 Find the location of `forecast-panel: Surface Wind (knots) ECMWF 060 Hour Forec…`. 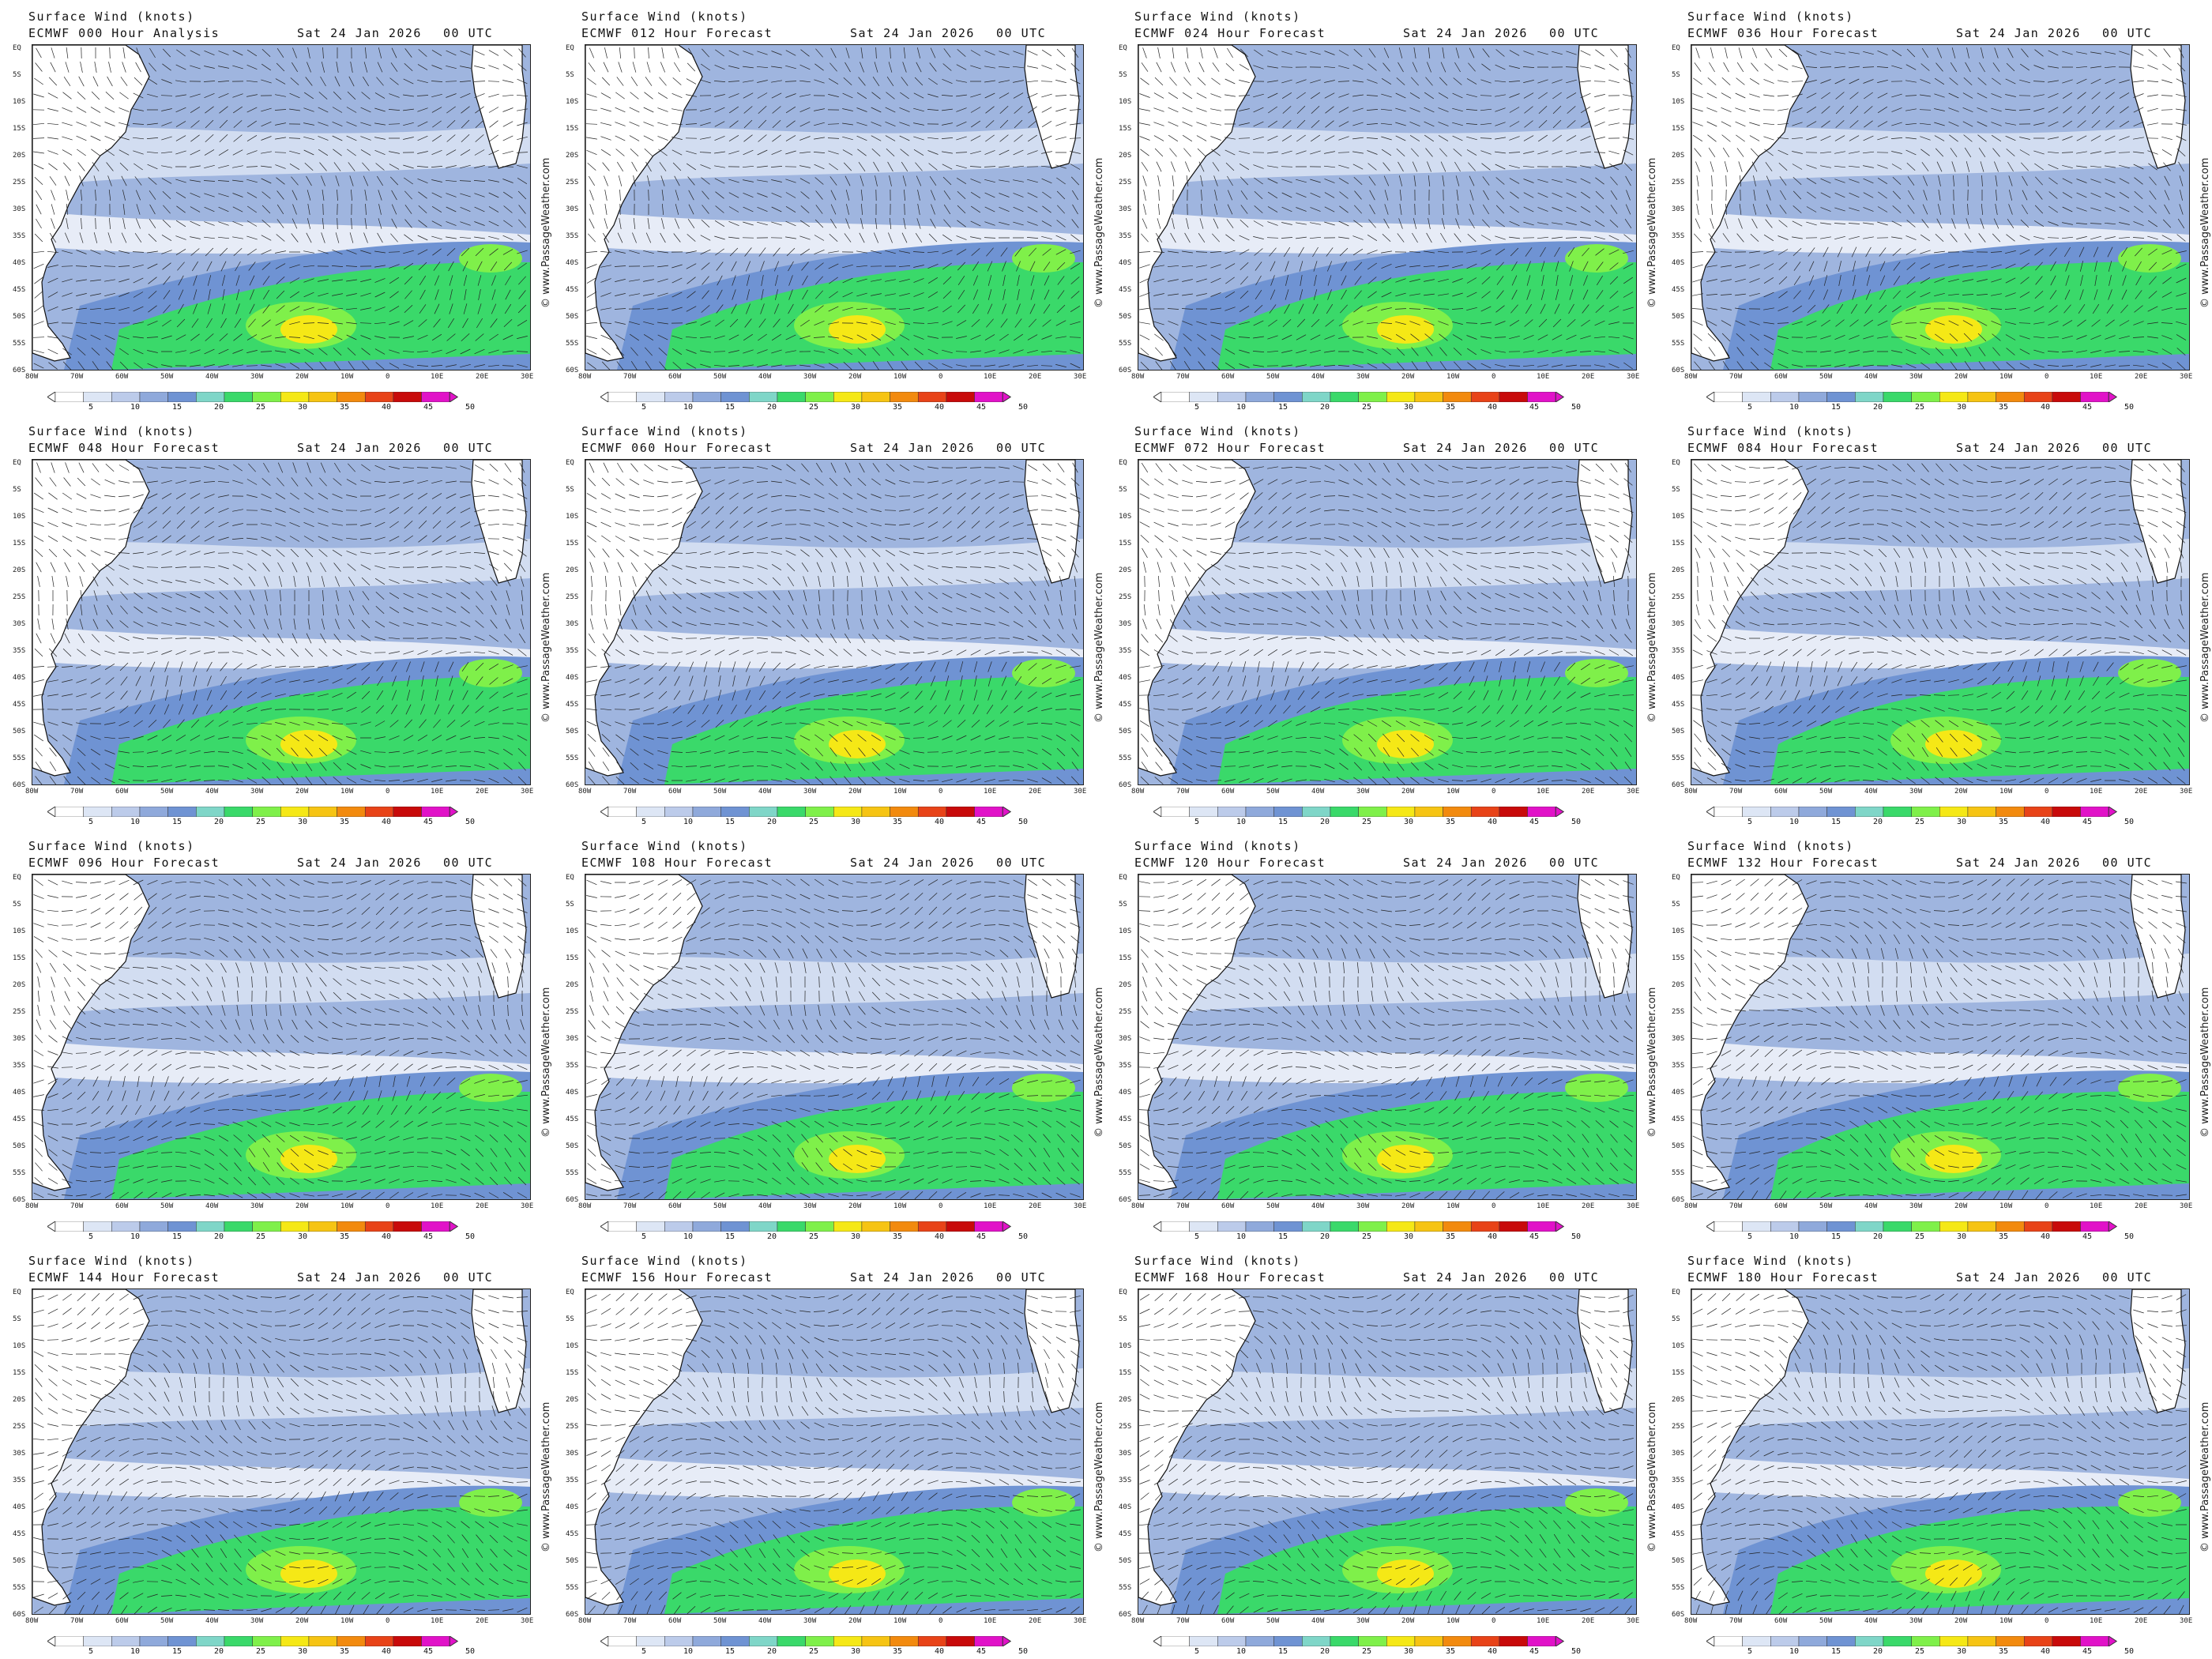

forecast-panel: Surface Wind (knots) ECMWF 060 Hour Forec… is located at coordinates (829, 623).